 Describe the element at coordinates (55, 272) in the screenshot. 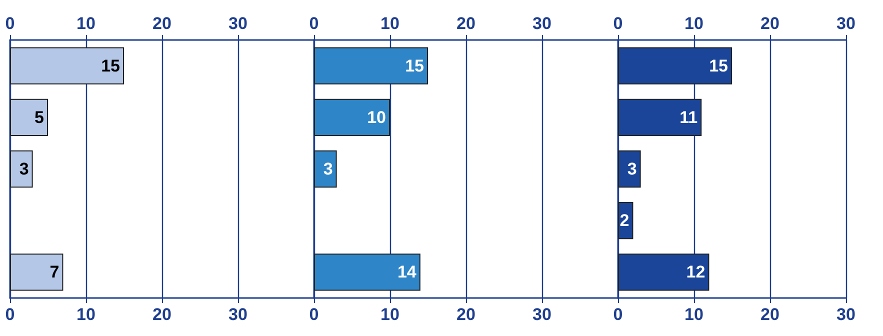

I see `data-label: 7` at that location.